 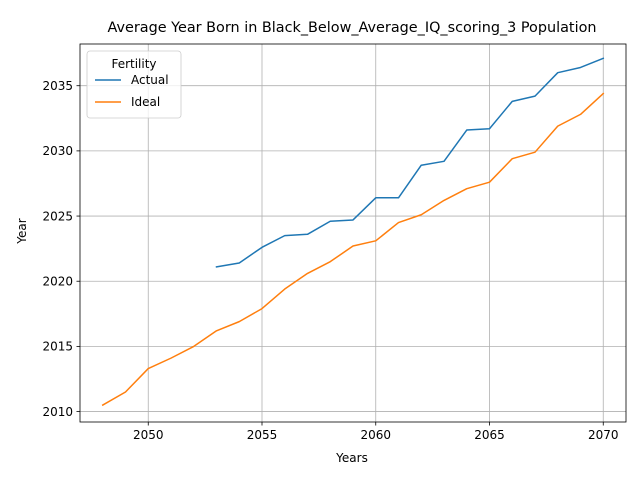 I want to click on y-tick-label: 2015, so click(x=57, y=347).